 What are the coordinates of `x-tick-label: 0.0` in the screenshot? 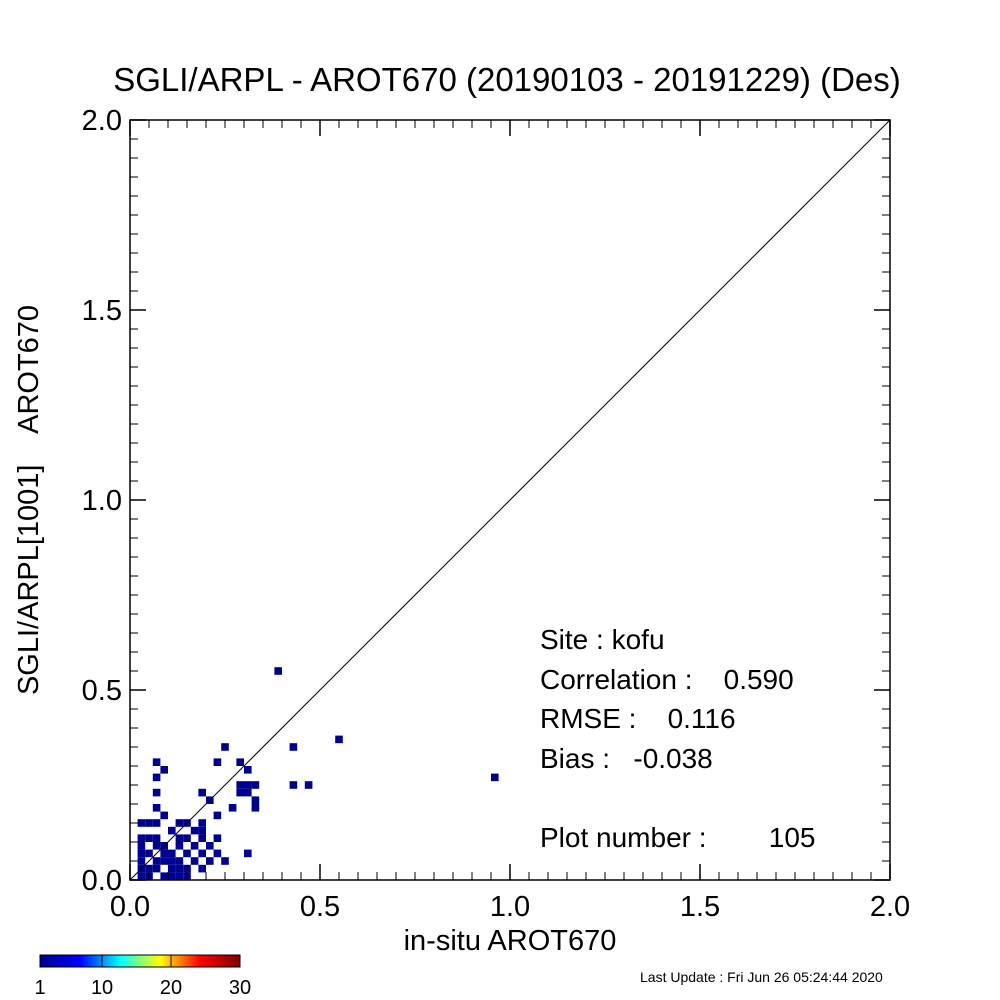 It's located at (130, 907).